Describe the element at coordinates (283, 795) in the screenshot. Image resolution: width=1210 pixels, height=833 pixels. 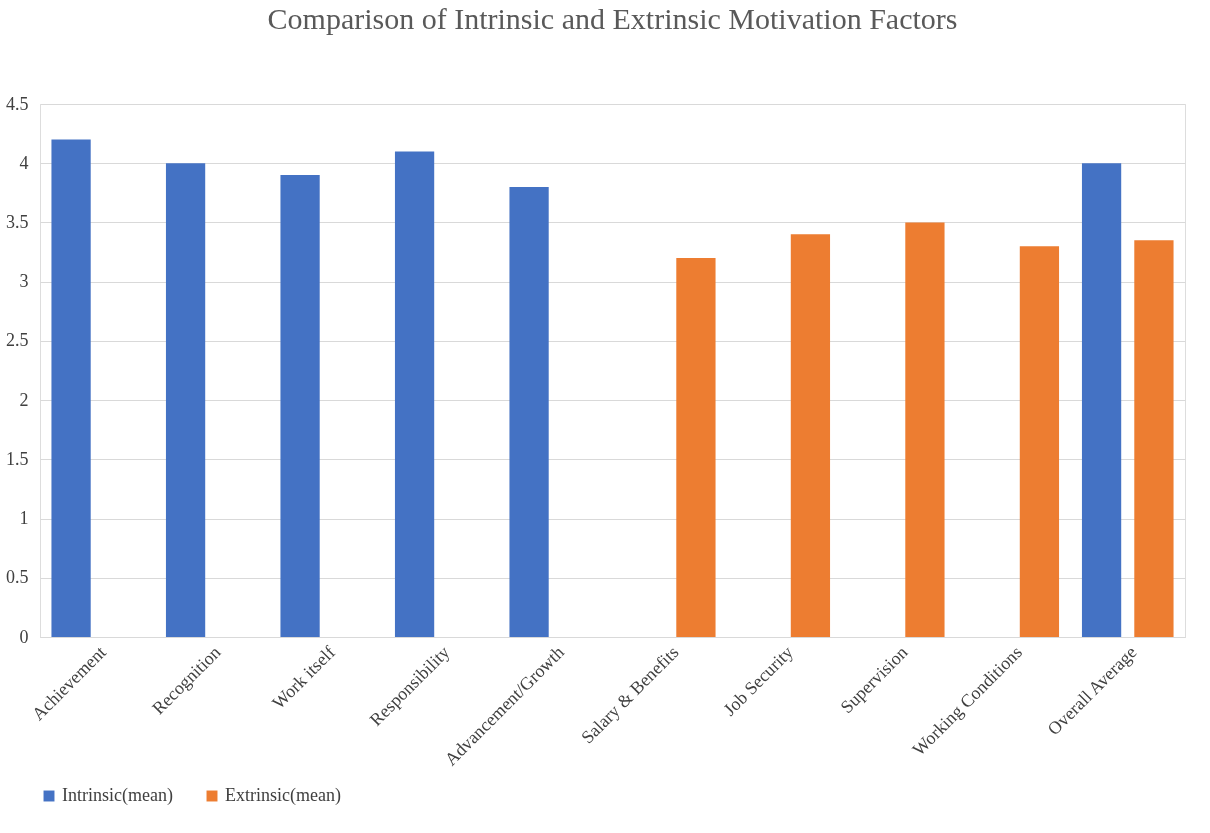
I see `legend-label: Extrinsic(mean)` at that location.